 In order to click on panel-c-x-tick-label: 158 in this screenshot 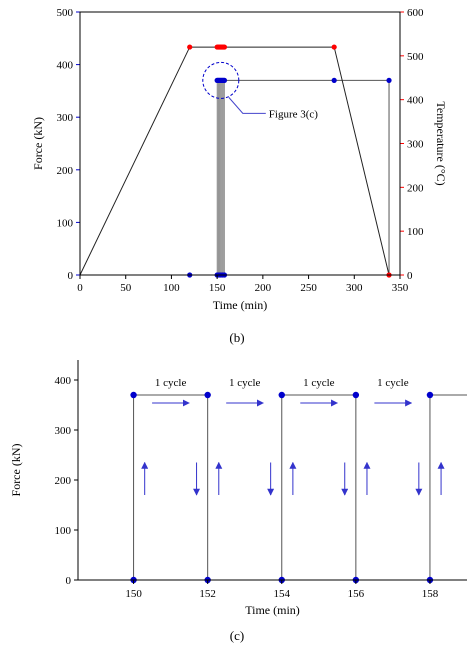, I will do `click(430, 594)`.